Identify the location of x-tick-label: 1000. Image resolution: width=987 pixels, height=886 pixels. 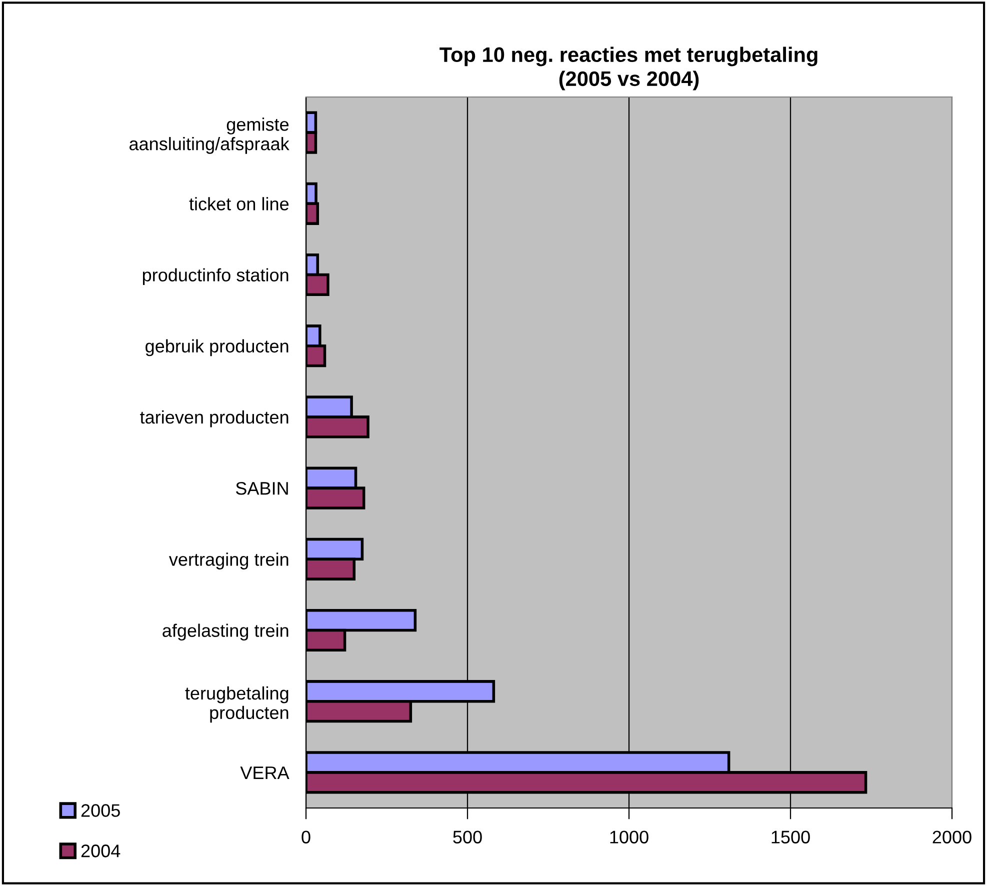
(629, 837).